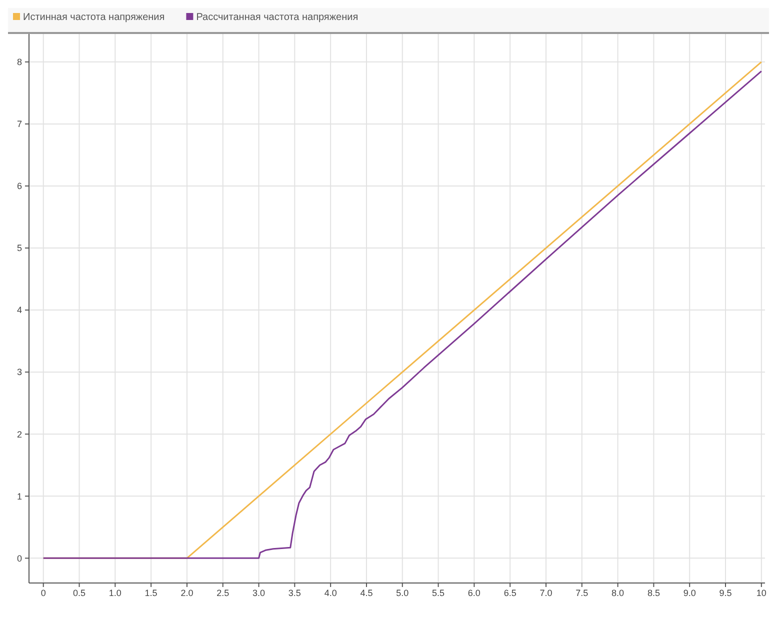  What do you see at coordinates (689, 593) in the screenshot?
I see `x-tick-label: 9.0` at bounding box center [689, 593].